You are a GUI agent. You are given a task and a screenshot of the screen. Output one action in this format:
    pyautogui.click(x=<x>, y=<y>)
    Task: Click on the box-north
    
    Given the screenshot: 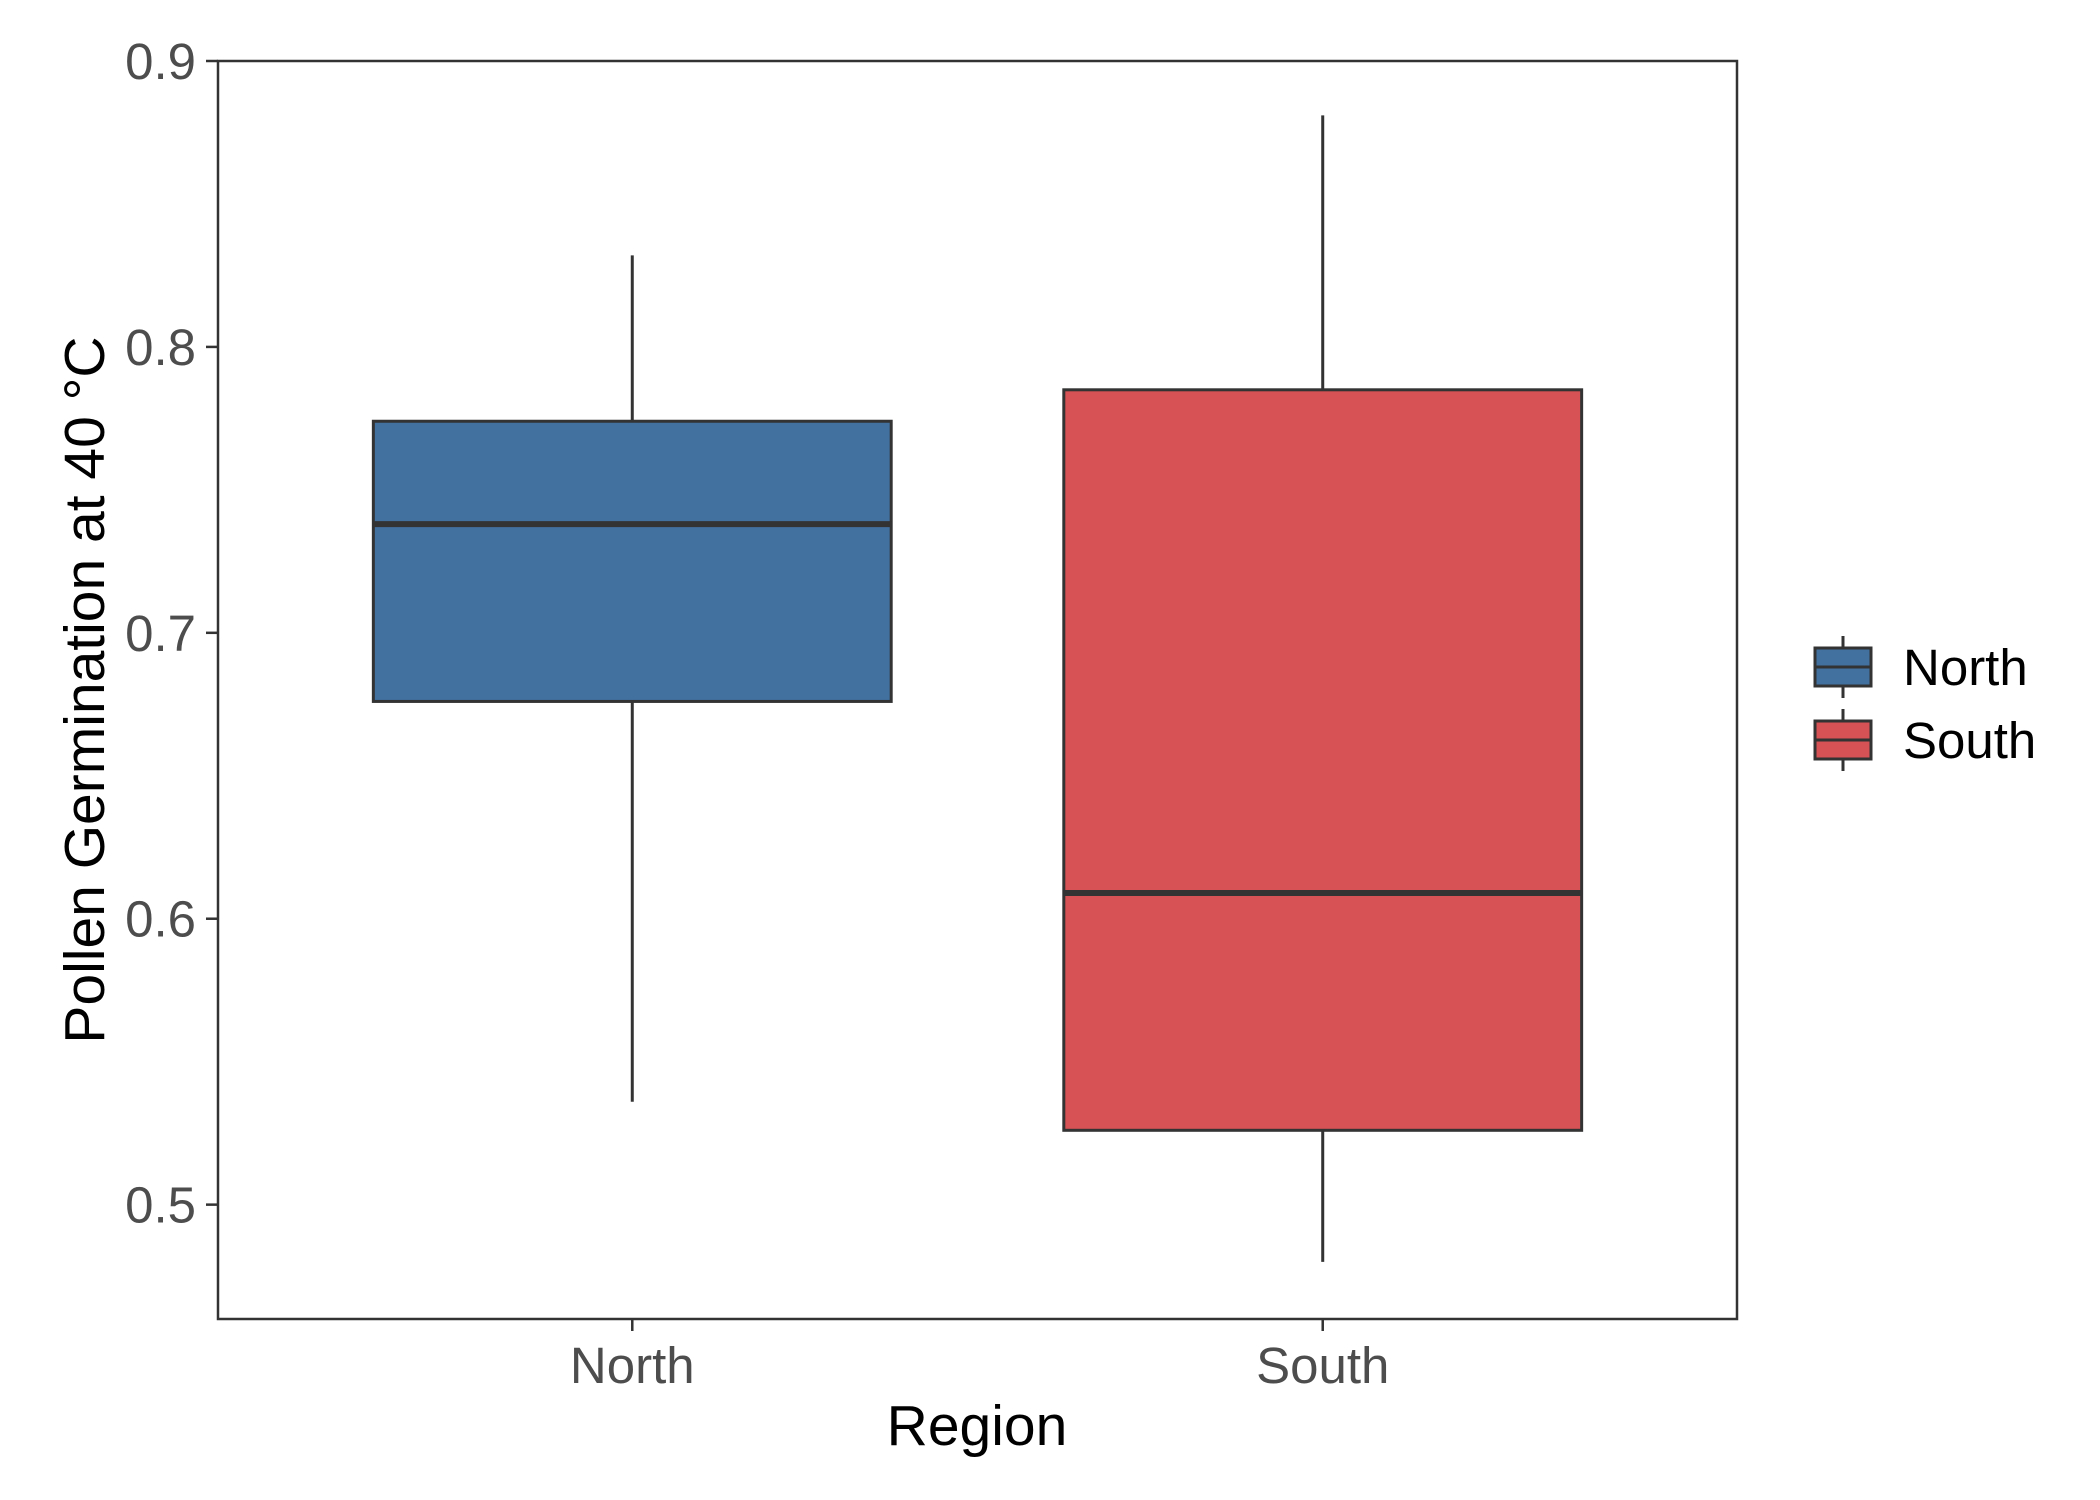 What is the action you would take?
    pyautogui.click(x=632, y=678)
    